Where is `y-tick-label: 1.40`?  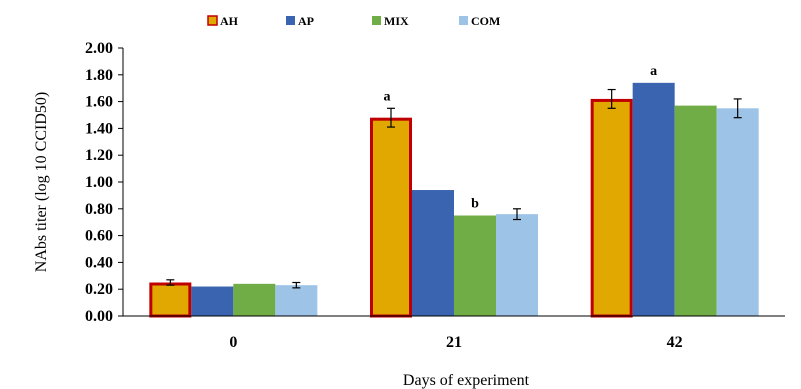
y-tick-label: 1.40 is located at coordinates (99, 128).